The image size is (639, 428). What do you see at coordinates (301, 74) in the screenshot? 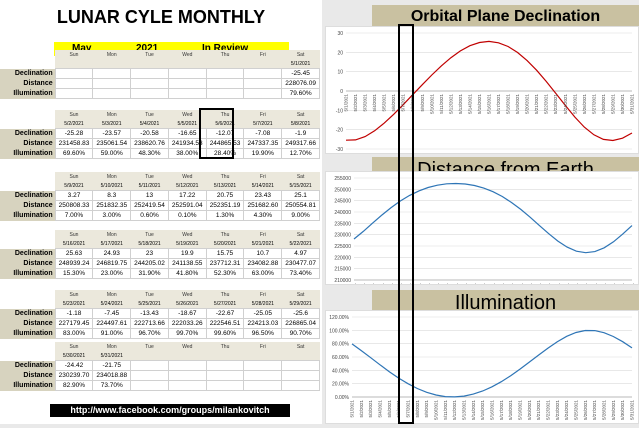
I see `declination-cell: -25.45` at bounding box center [301, 74].